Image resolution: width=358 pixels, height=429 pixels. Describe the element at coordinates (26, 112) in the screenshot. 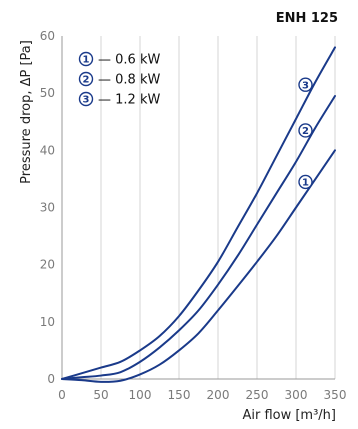

I see `y-axis-label: Pressure drop, ΔP [Pa]` at that location.